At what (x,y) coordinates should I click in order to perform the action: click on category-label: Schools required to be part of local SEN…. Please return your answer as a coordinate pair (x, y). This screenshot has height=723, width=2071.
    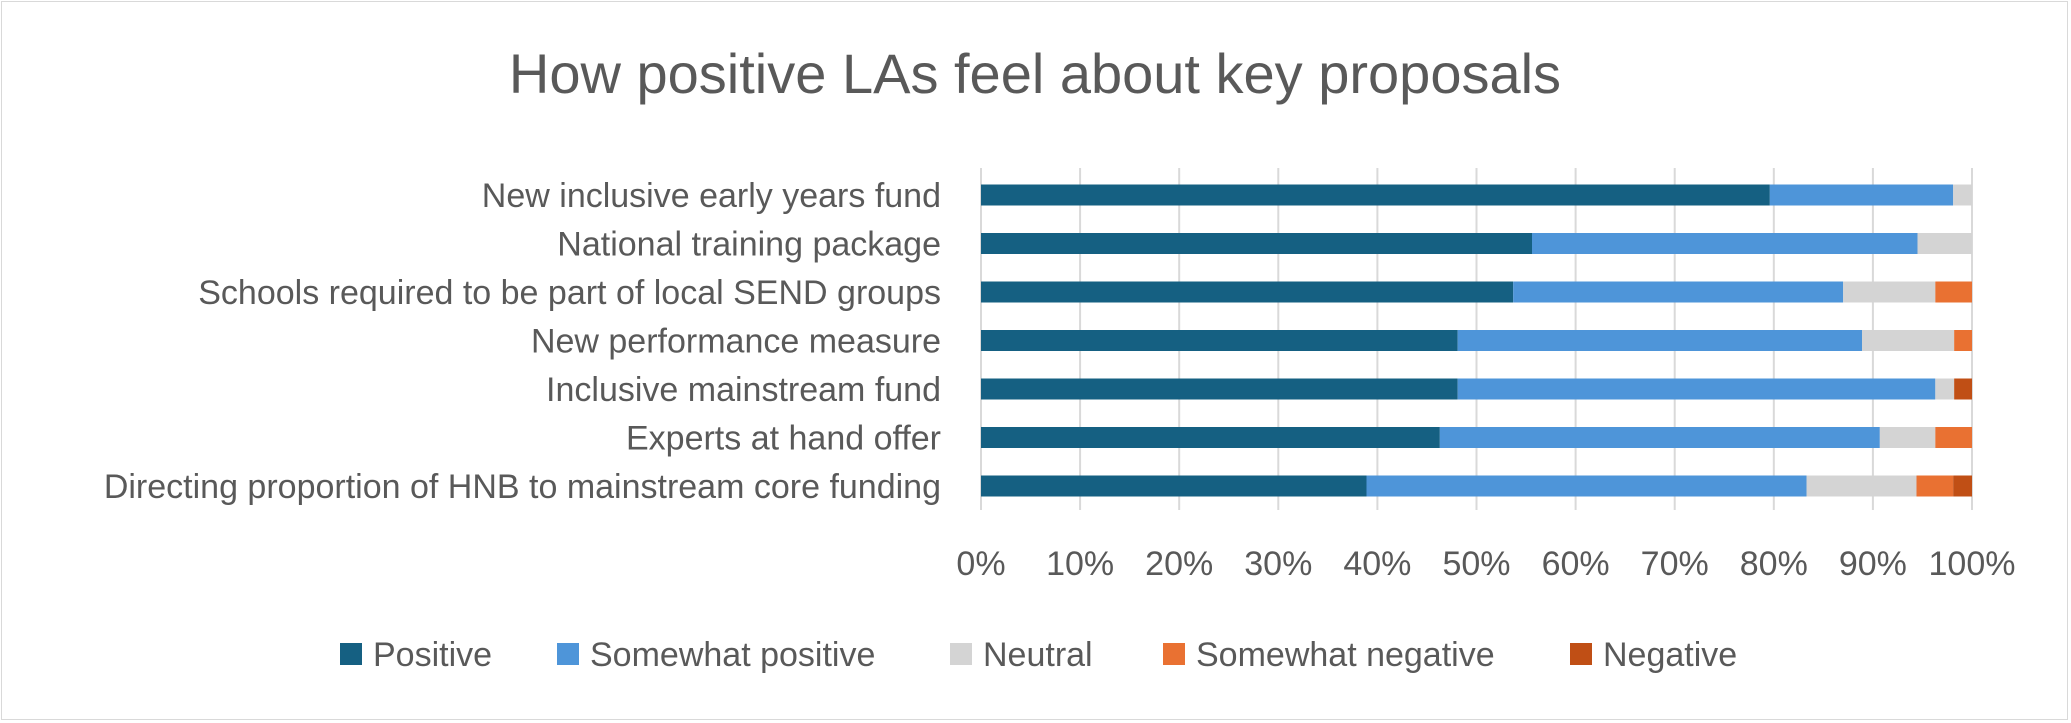
    Looking at the image, I should click on (569, 293).